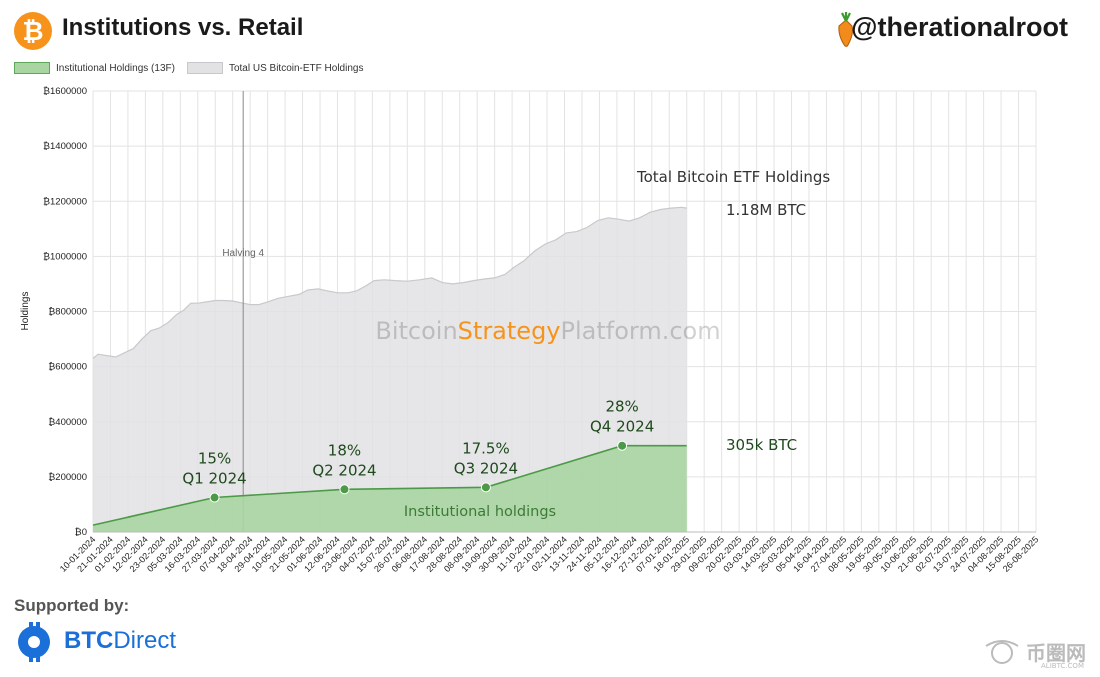 This screenshot has height=677, width=1100. I want to click on legend-label-etf: Total US Bitcoin-ETF Holdings, so click(296, 68).